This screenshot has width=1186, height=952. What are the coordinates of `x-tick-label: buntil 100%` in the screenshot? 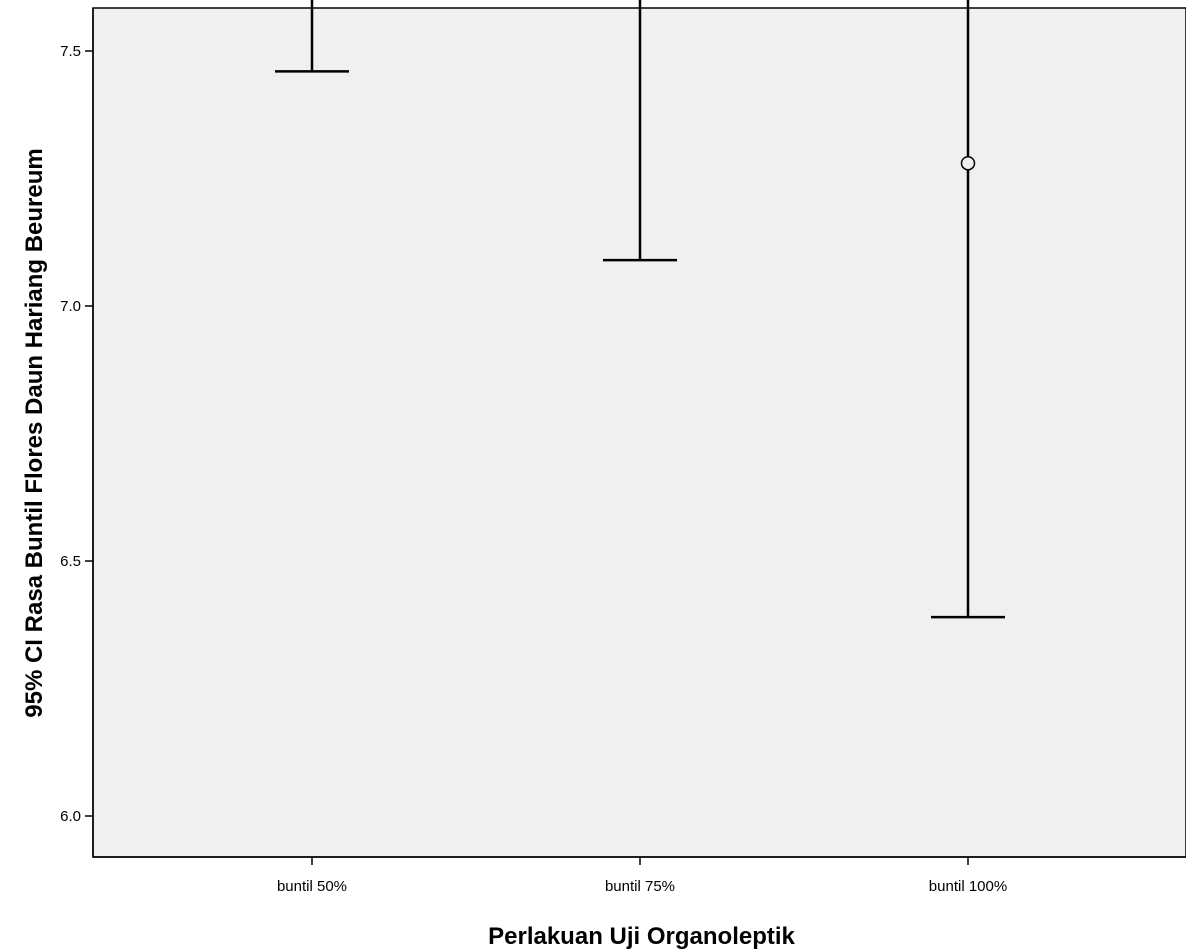 It's located at (968, 886).